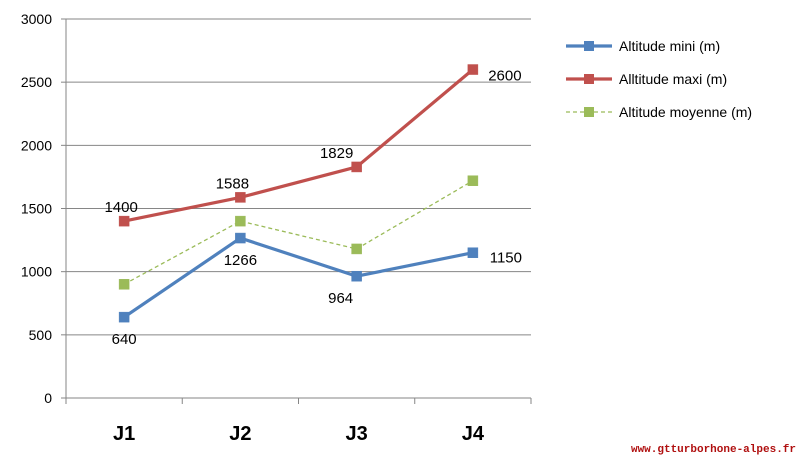 This screenshot has width=800, height=462. Describe the element at coordinates (685, 112) in the screenshot. I see `legend-entry-label: Altitude moyenne (m)` at that location.